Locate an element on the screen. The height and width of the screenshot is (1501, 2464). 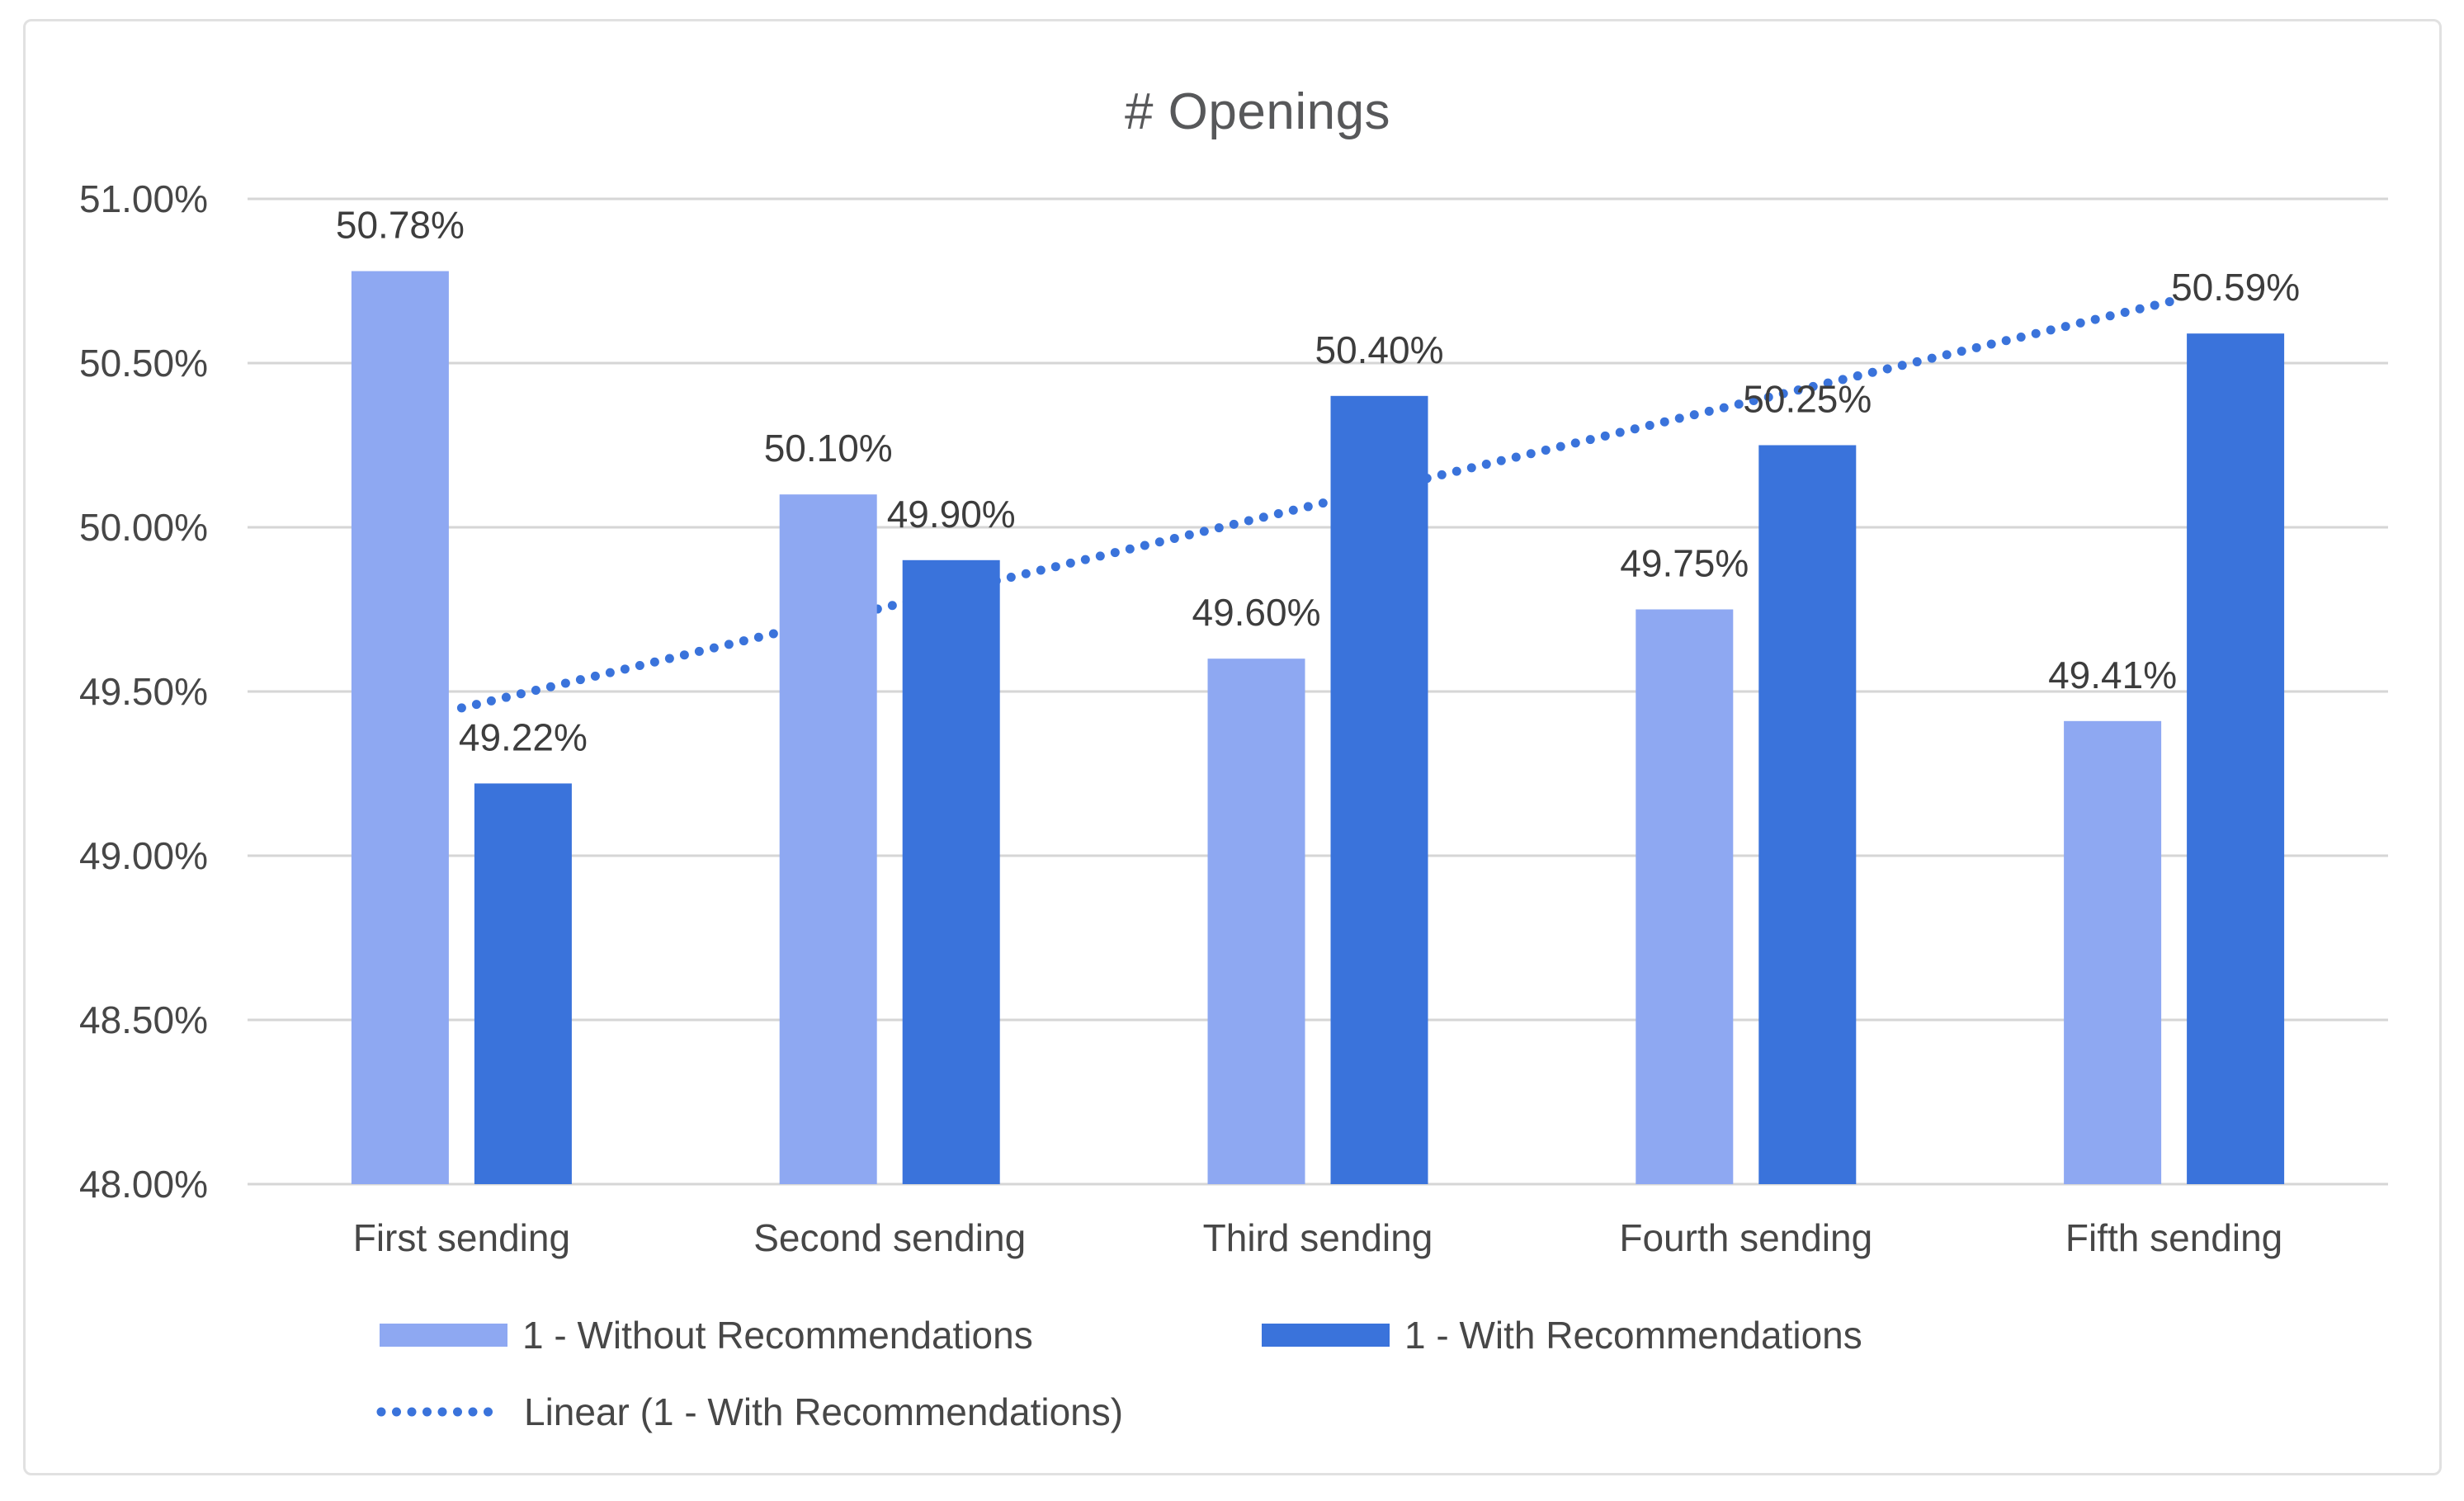
data-label: 49.60% is located at coordinates (1256, 612).